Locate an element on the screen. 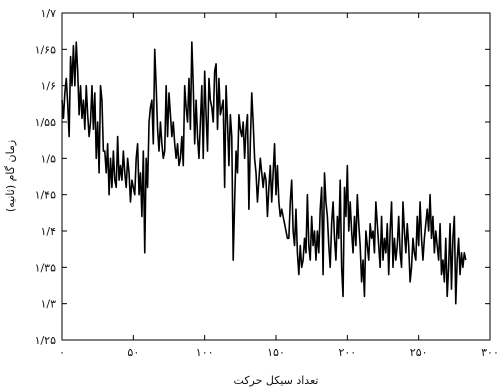  y-tick-label: ۱/۴ is located at coordinates (48, 231).